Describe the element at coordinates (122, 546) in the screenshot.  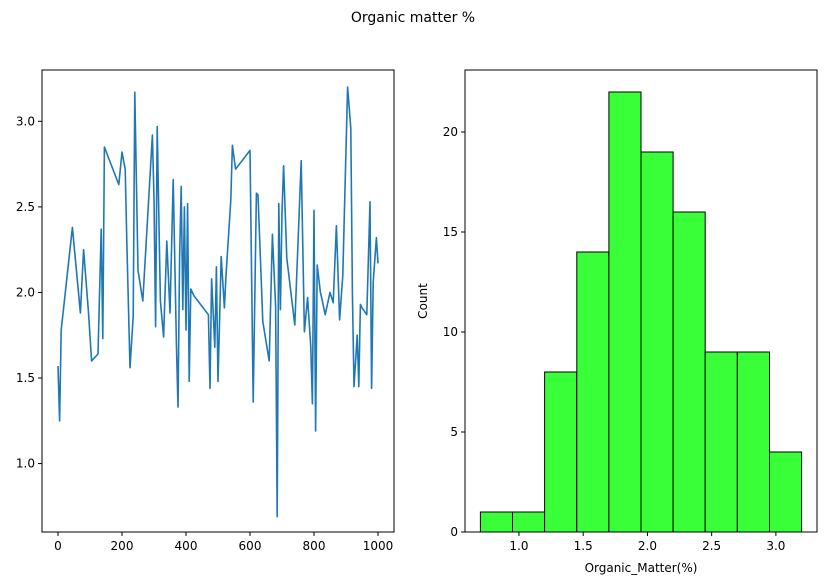
I see `line-xtick-label: 200` at that location.